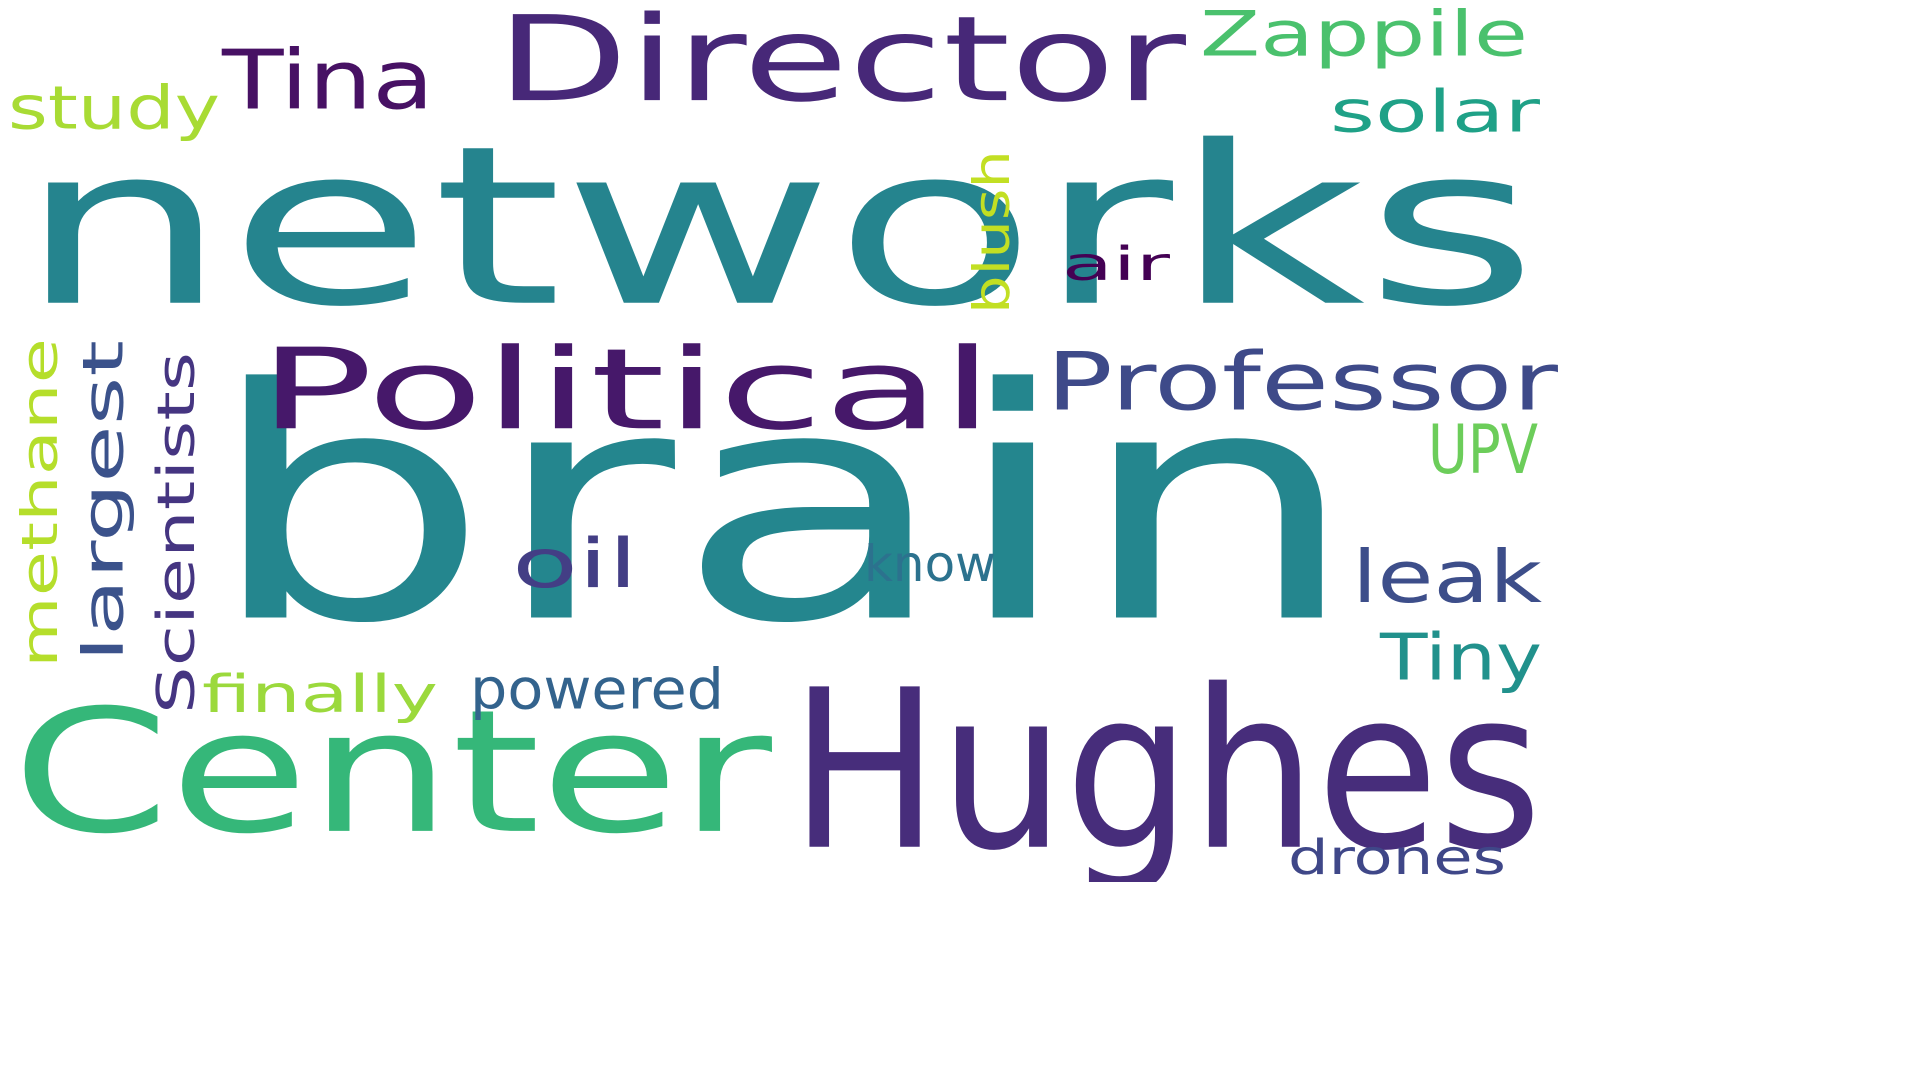  I want to click on word-tina: Tina, so click(328, 81).